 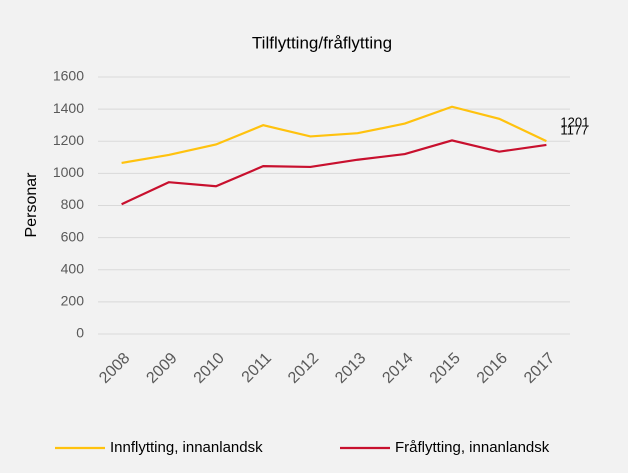 I want to click on legend-label: Fråflytting, innanlandsk, so click(x=472, y=447).